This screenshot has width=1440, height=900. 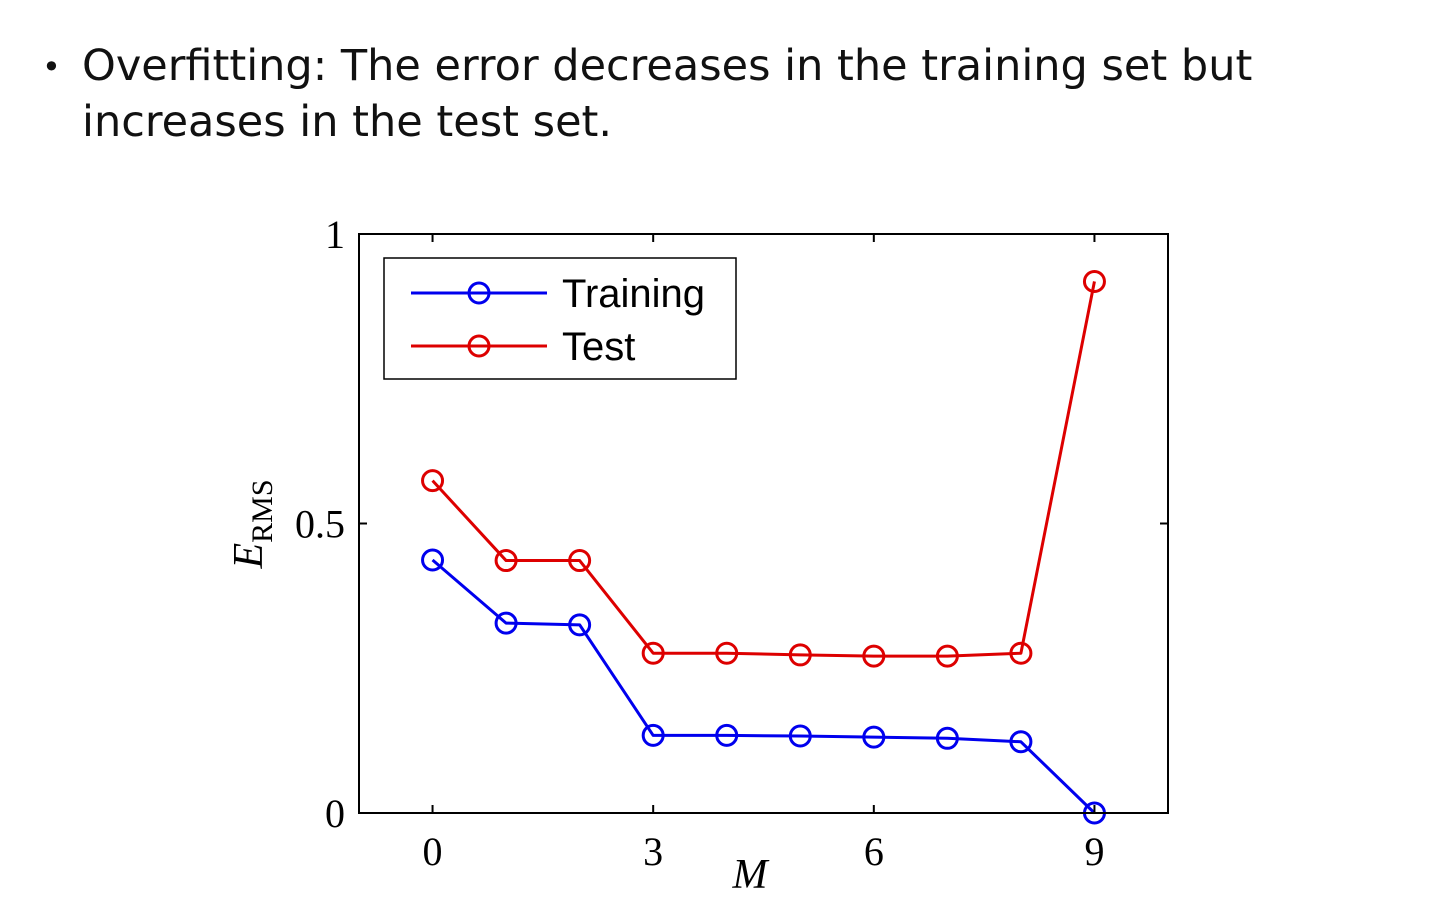 What do you see at coordinates (1094, 851) in the screenshot?
I see `x-tick-label: 9` at bounding box center [1094, 851].